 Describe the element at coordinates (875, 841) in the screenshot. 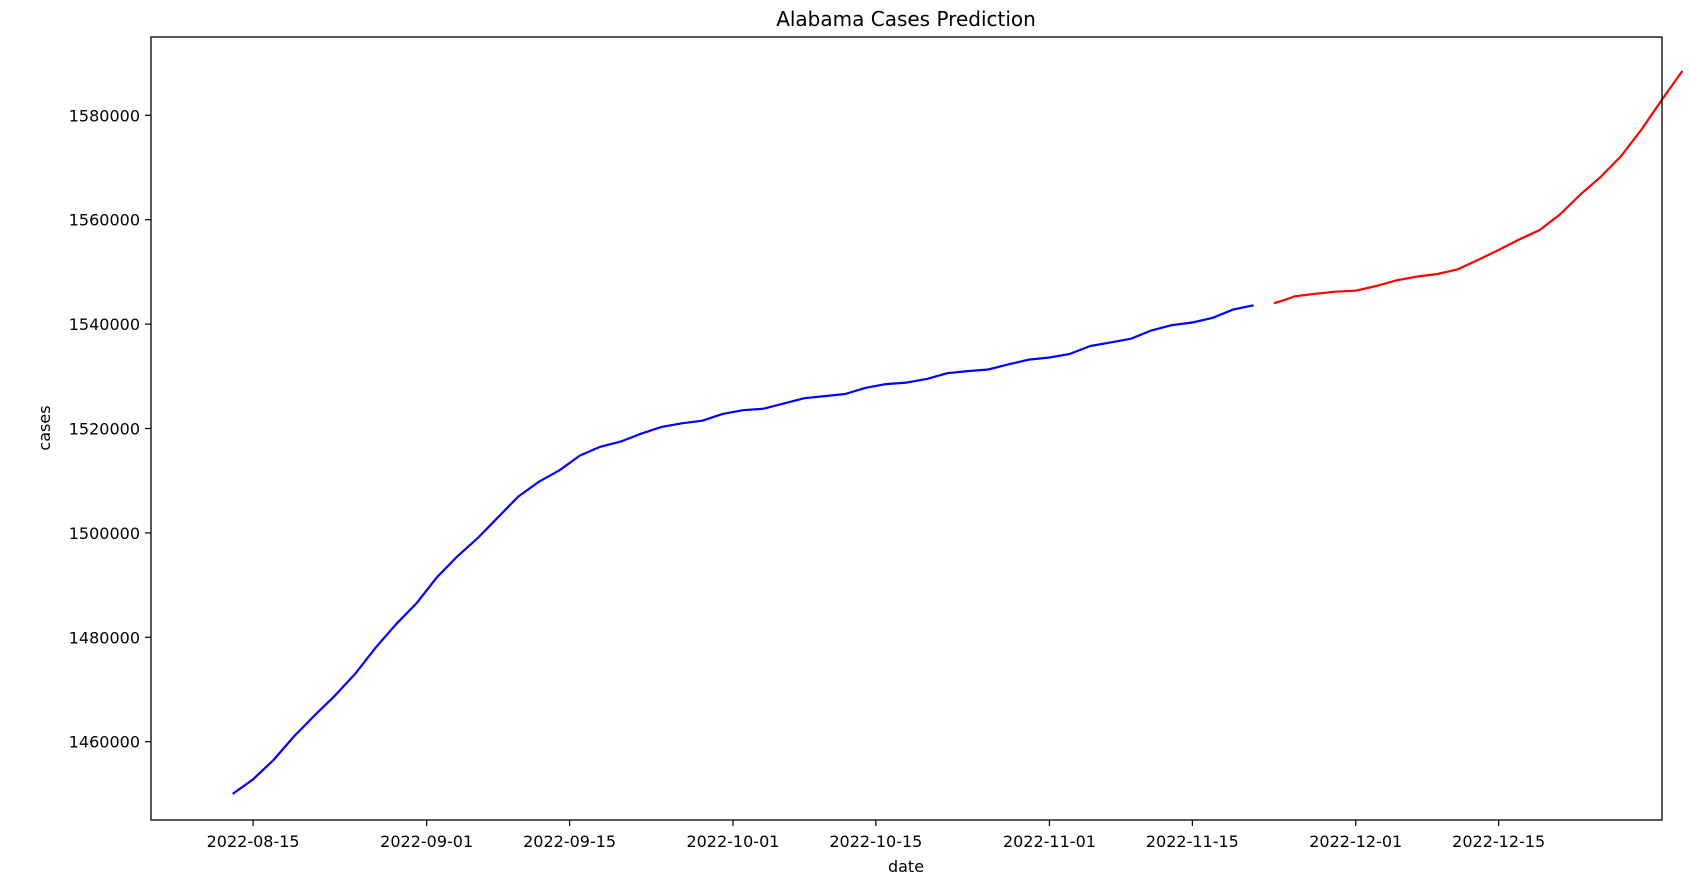

I see `x-tick-label: 2022-10-15` at that location.